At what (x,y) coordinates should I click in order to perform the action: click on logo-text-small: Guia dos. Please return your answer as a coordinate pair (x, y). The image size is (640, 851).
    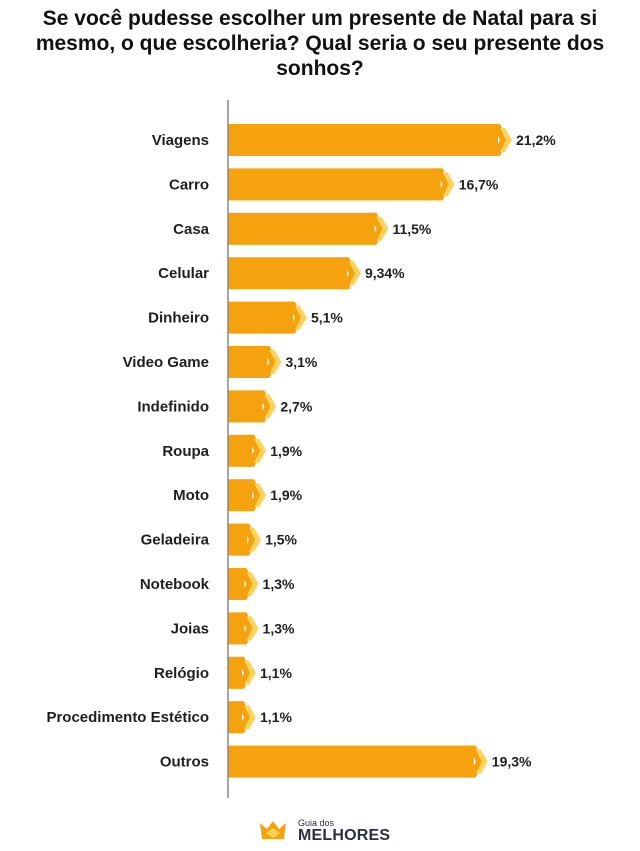
    Looking at the image, I should click on (316, 823).